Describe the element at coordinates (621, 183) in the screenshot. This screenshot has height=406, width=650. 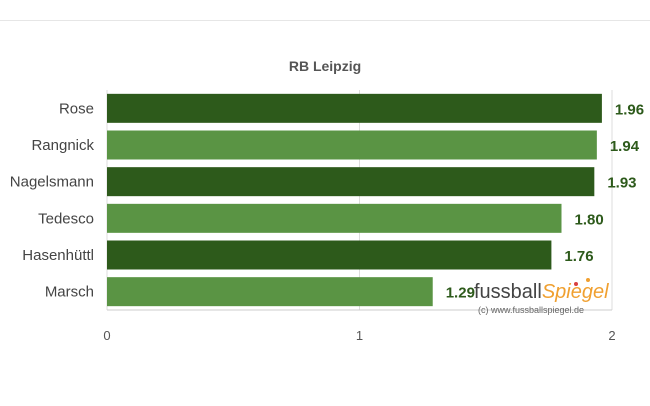
I see `data-label: 1.93` at that location.